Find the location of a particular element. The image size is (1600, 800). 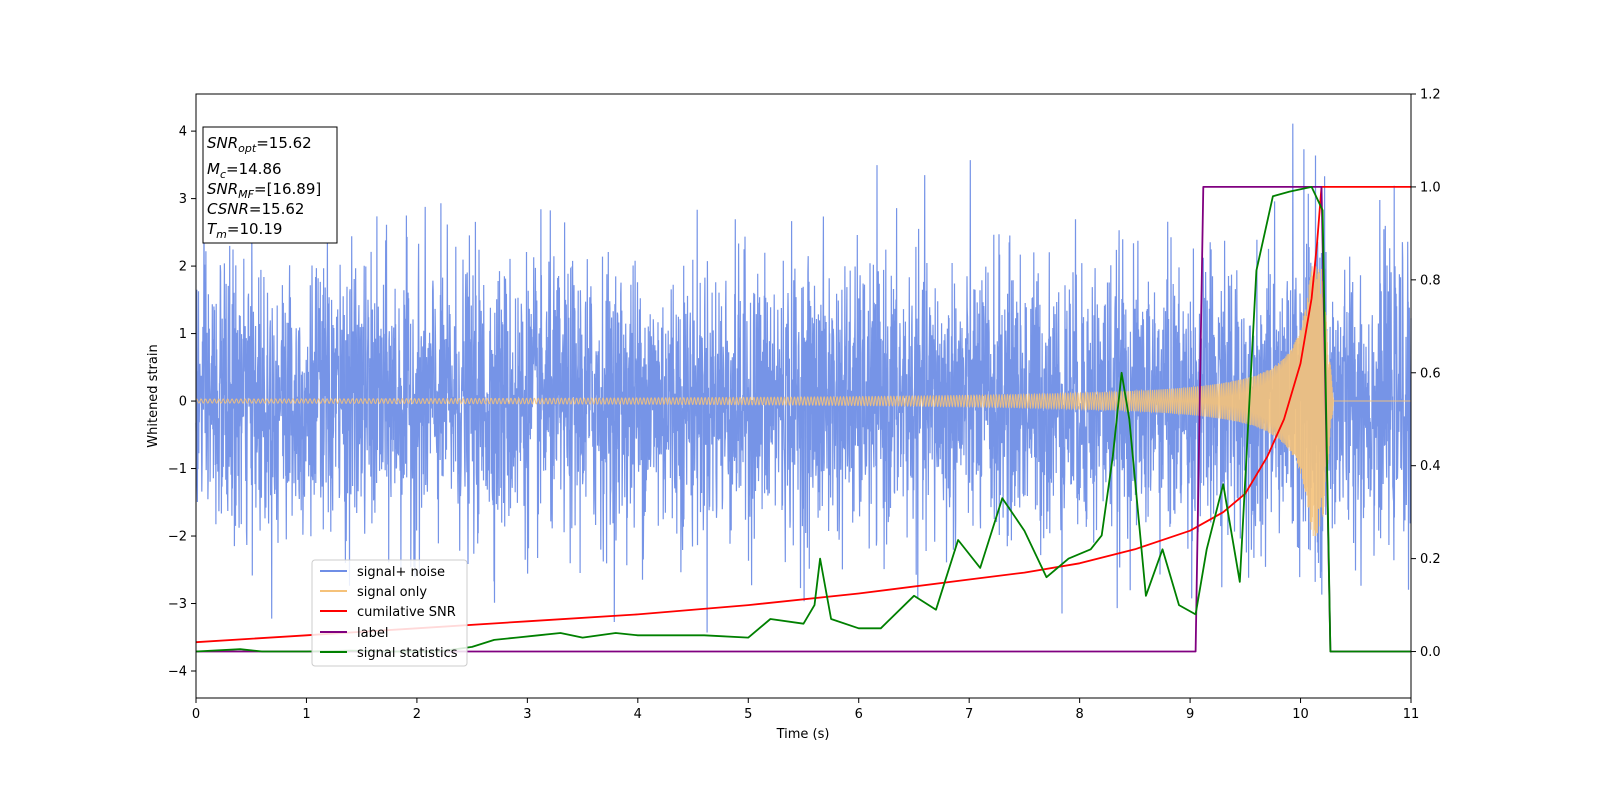

x-axis-label: Time (s) is located at coordinates (803, 734).